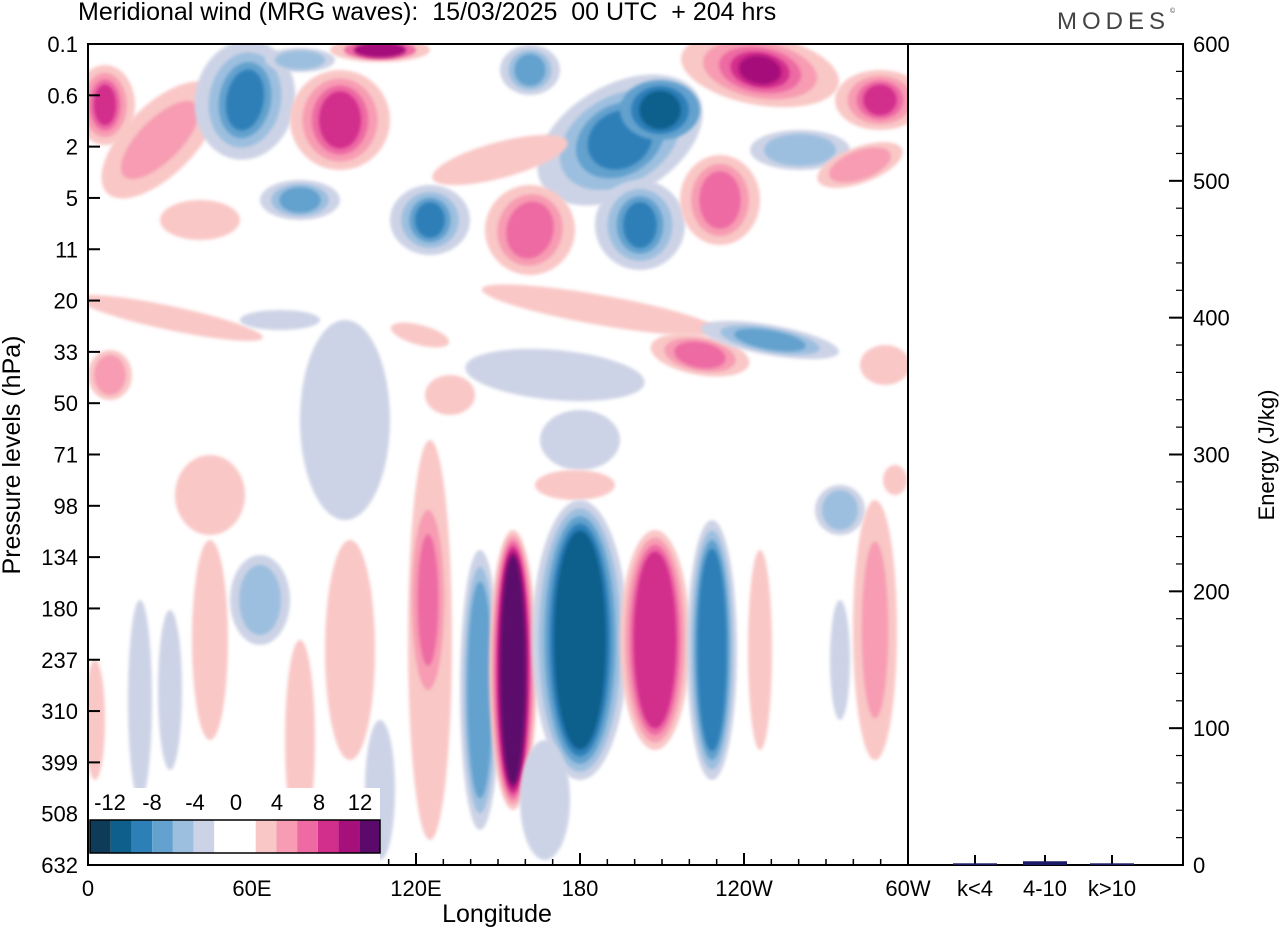 The height and width of the screenshot is (930, 1280). I want to click on energy-tick-label: 0, so click(1199, 865).